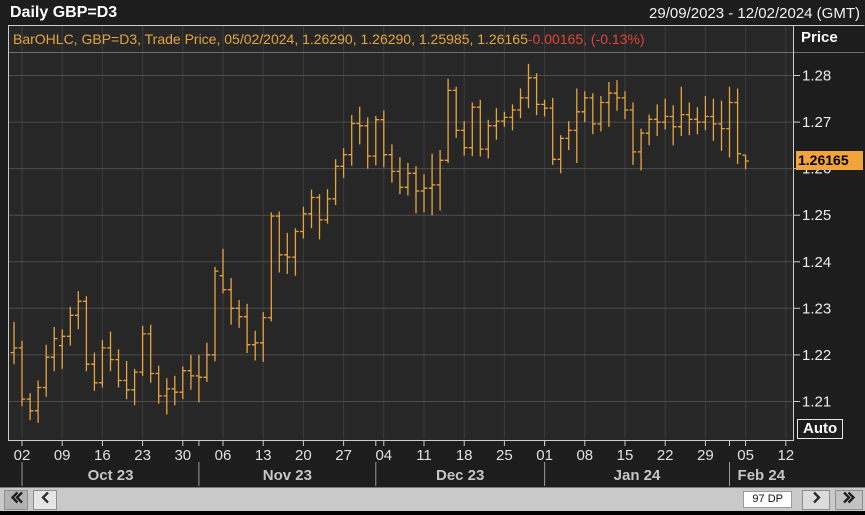 The image size is (865, 515). What do you see at coordinates (64, 12) in the screenshot?
I see `page-title: Daily GBP=D3` at bounding box center [64, 12].